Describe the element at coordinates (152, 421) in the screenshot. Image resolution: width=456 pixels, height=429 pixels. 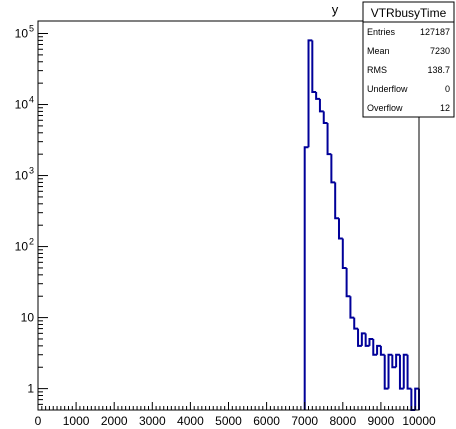
I see `x-tick-label: 3000` at that location.